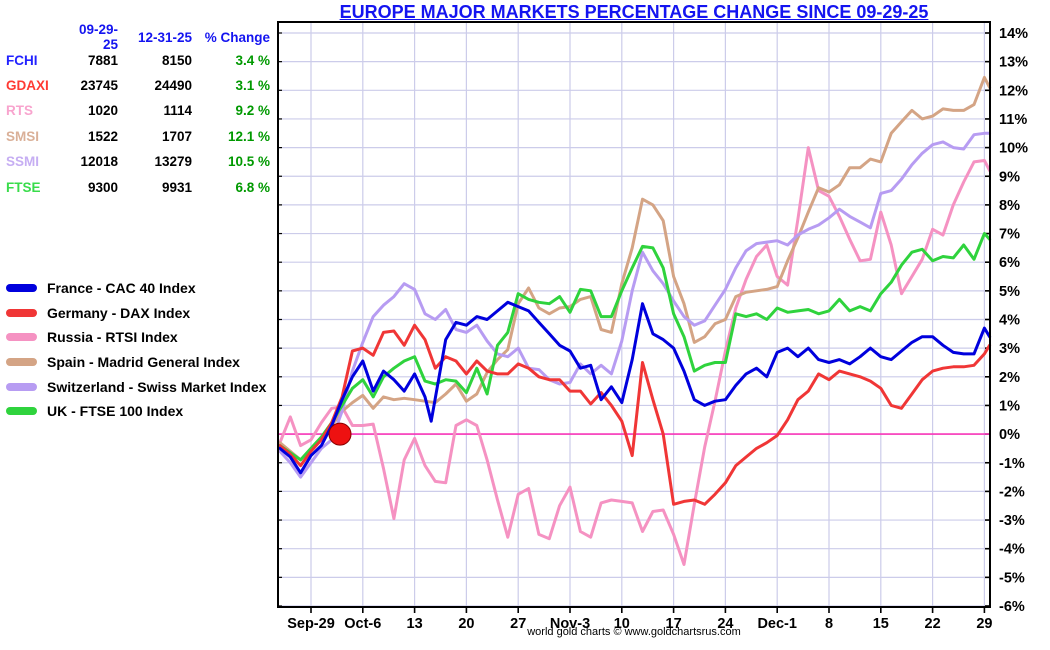 This screenshot has width=1050, height=650. I want to click on y-axis-label: -5%, so click(1012, 578).